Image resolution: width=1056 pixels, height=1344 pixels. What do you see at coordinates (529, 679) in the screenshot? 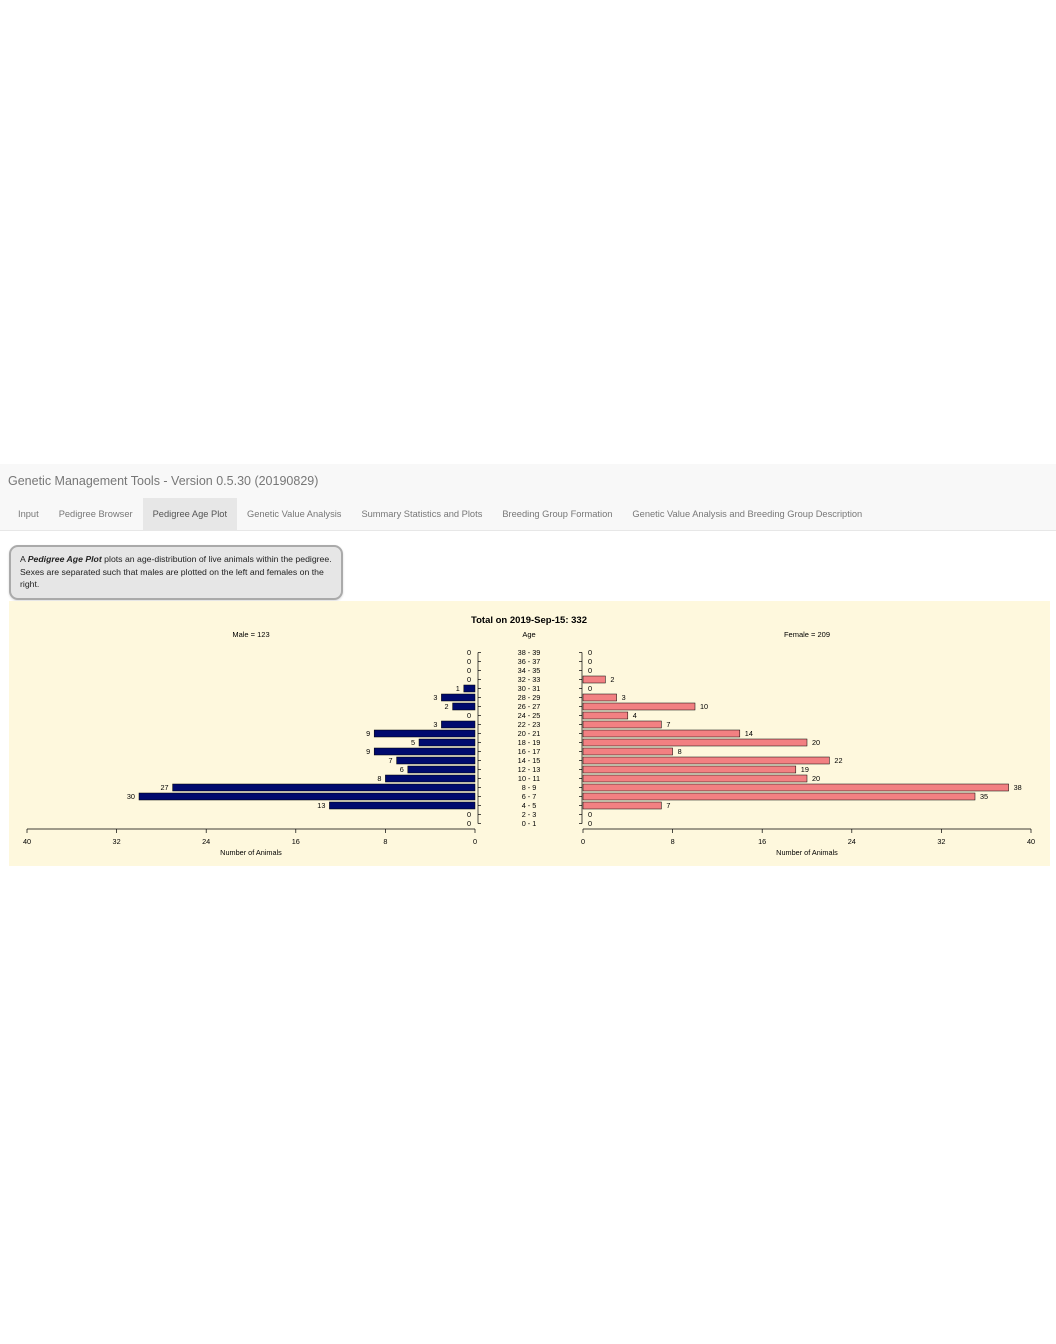
I see `age-tick-label: 32 - 33` at bounding box center [529, 679].